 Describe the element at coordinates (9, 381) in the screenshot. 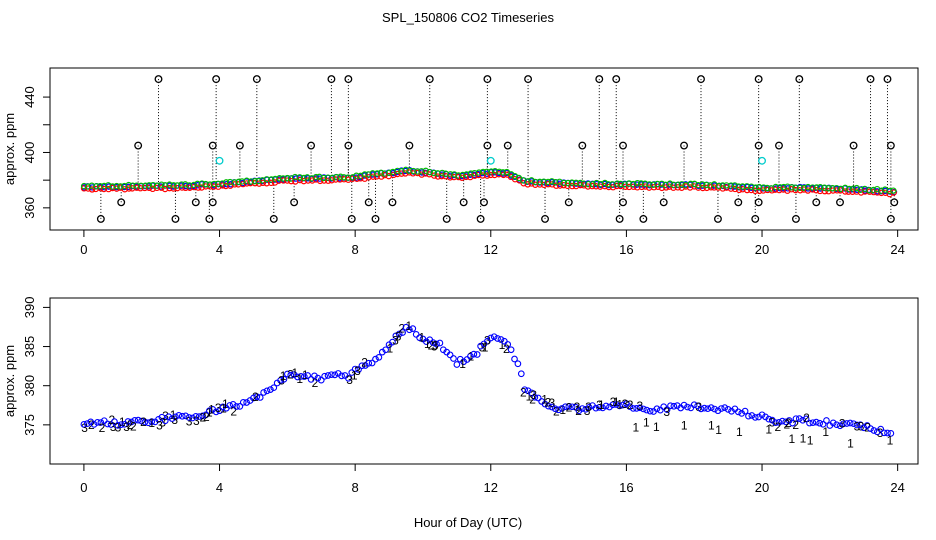

I see `bottom-panel-ylabel: approx. ppm` at that location.